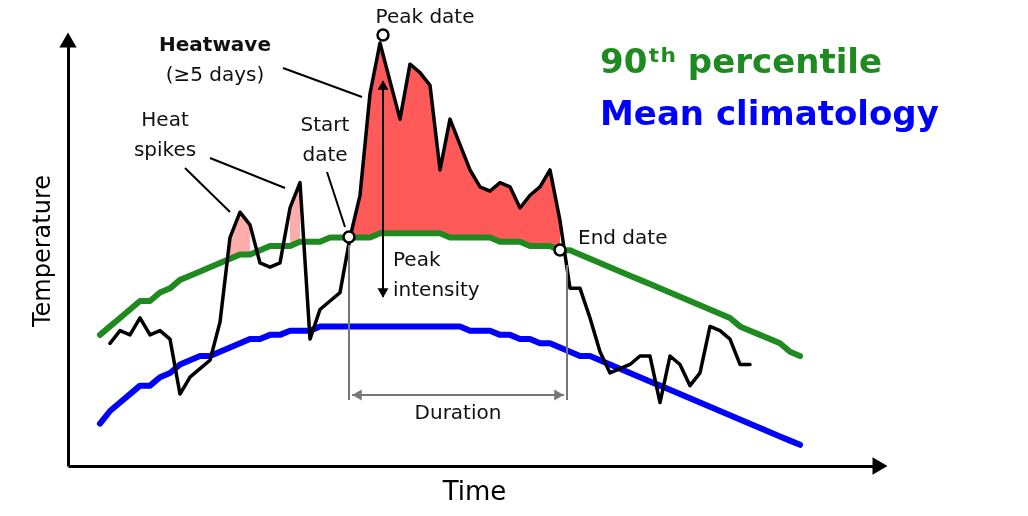 The image size is (1028, 516). What do you see at coordinates (741, 61) in the screenshot?
I see `text: 90ᵗʰ percentile` at bounding box center [741, 61].